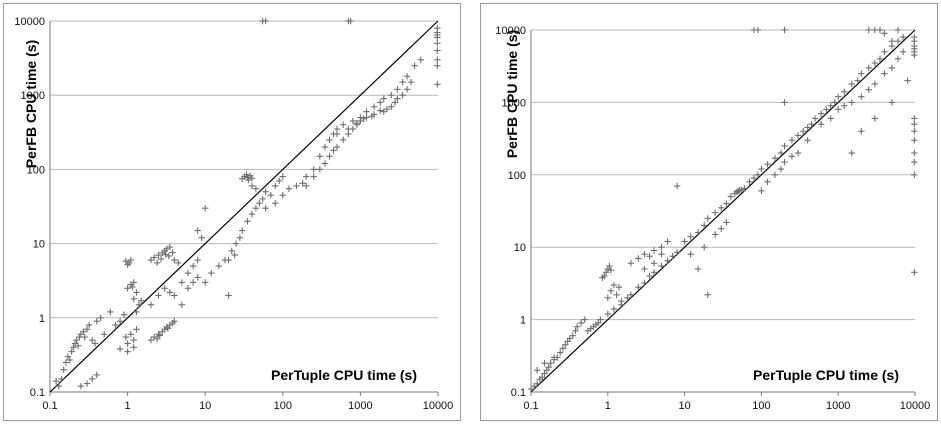 The width and height of the screenshot is (941, 424). I want to click on y-tick-label: 0.1, so click(518, 393).